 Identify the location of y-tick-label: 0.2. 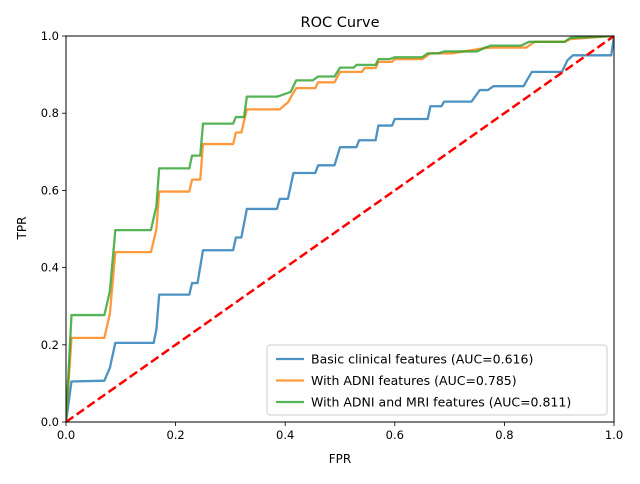
(50, 345).